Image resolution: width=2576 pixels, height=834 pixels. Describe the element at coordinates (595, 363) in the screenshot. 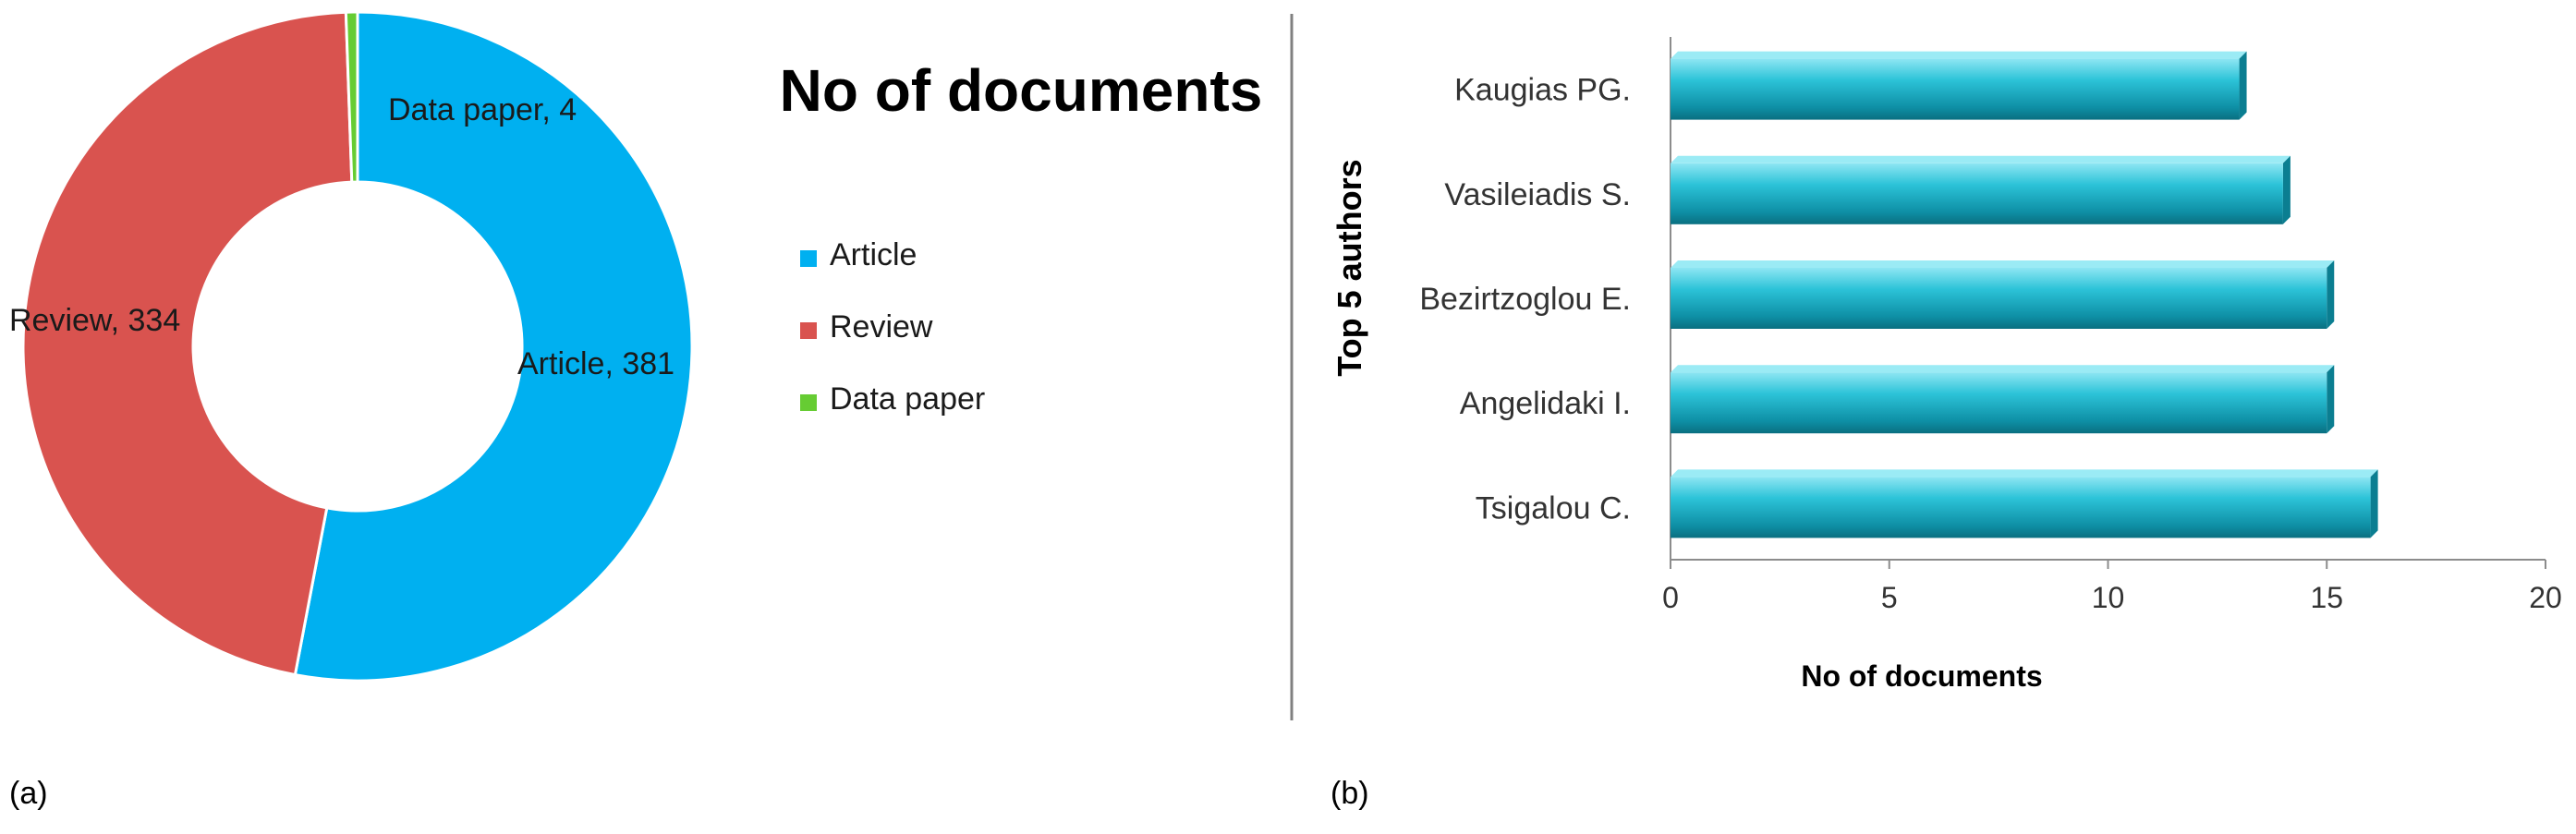

I see `donut-data-label: Article, 381` at that location.